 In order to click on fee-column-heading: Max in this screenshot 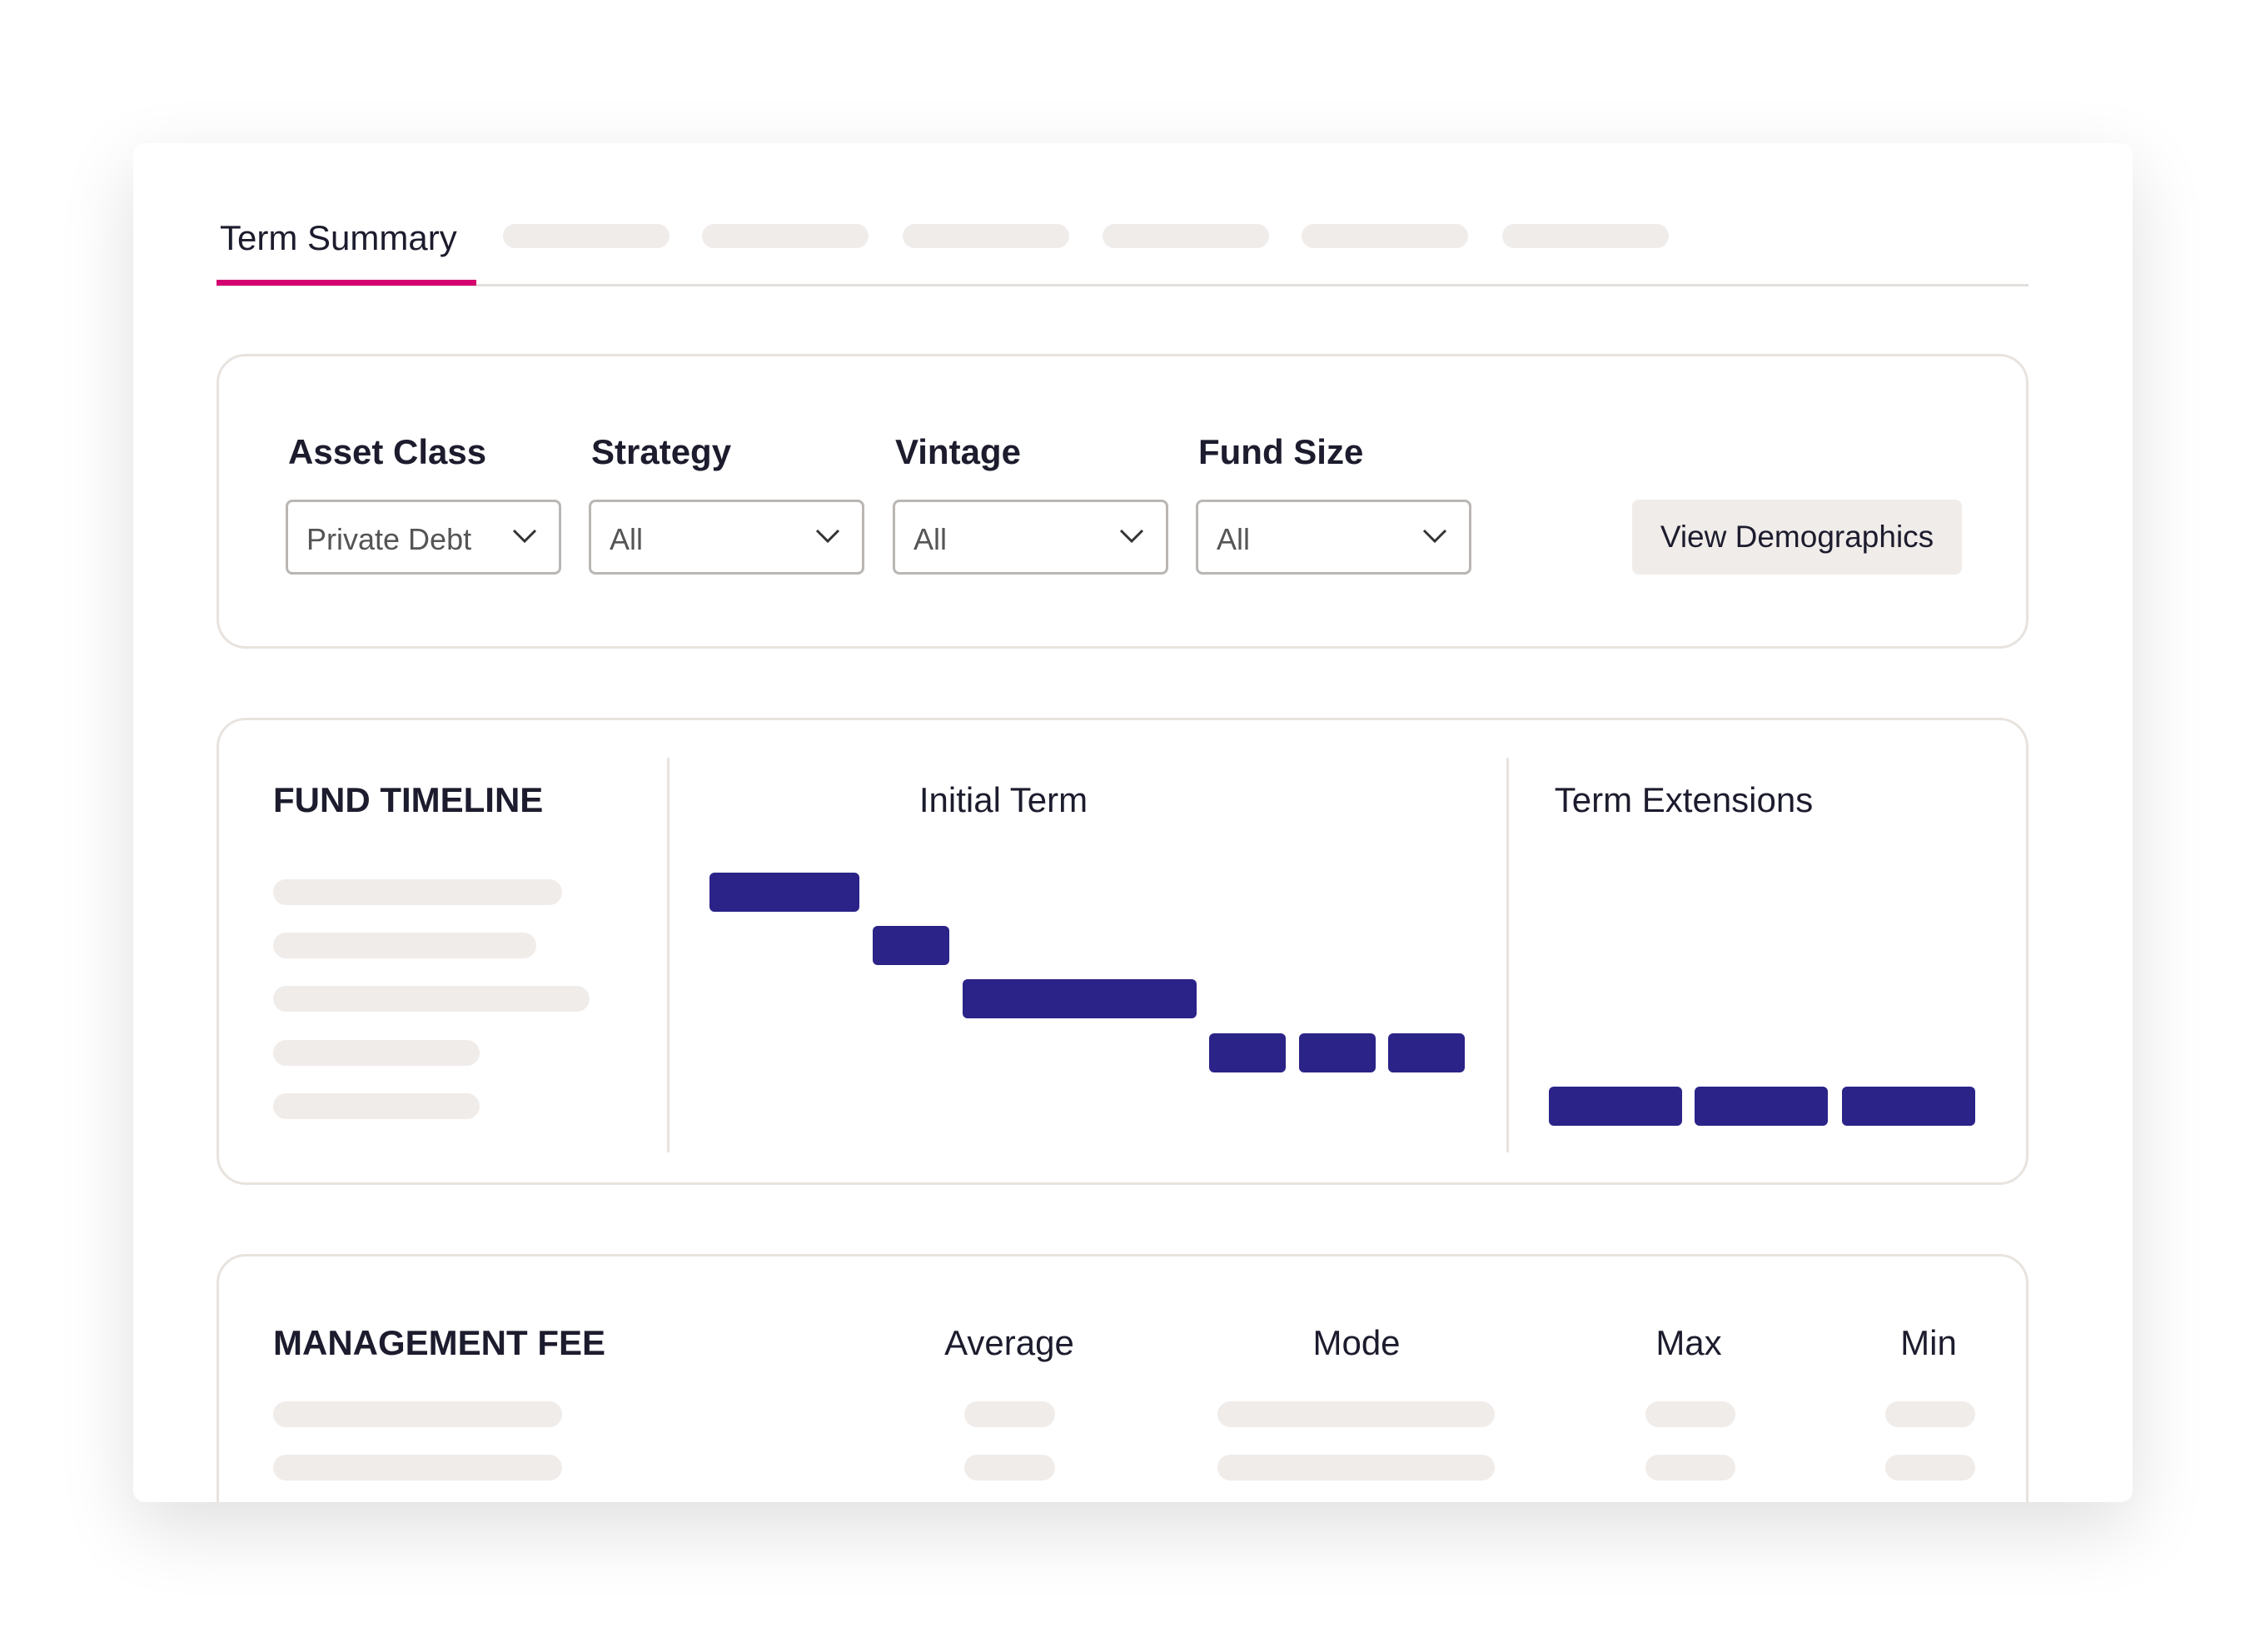, I will do `click(1688, 1343)`.